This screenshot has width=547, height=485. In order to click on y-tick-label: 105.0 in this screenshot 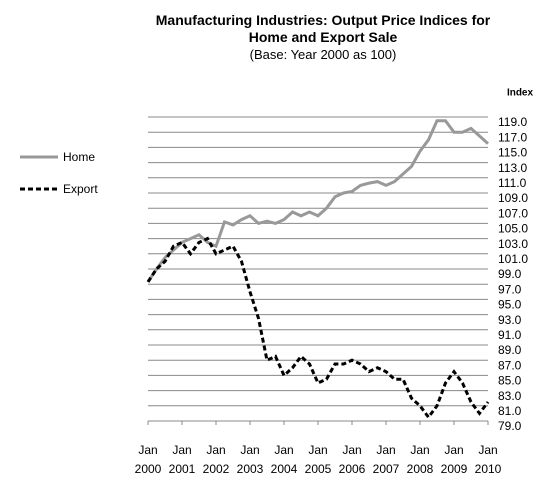, I will do `click(513, 229)`.